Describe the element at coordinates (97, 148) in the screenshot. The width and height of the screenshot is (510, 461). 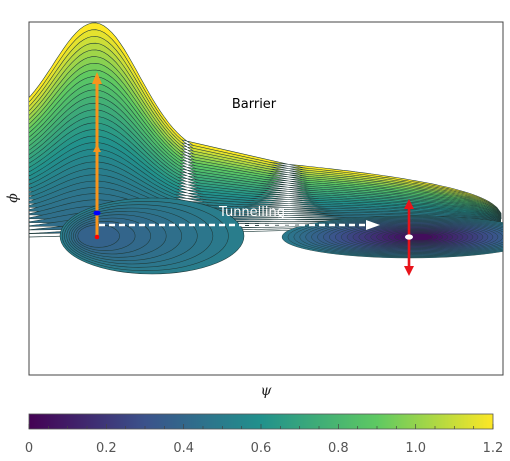
I see `orange-arrow-mid-head` at that location.